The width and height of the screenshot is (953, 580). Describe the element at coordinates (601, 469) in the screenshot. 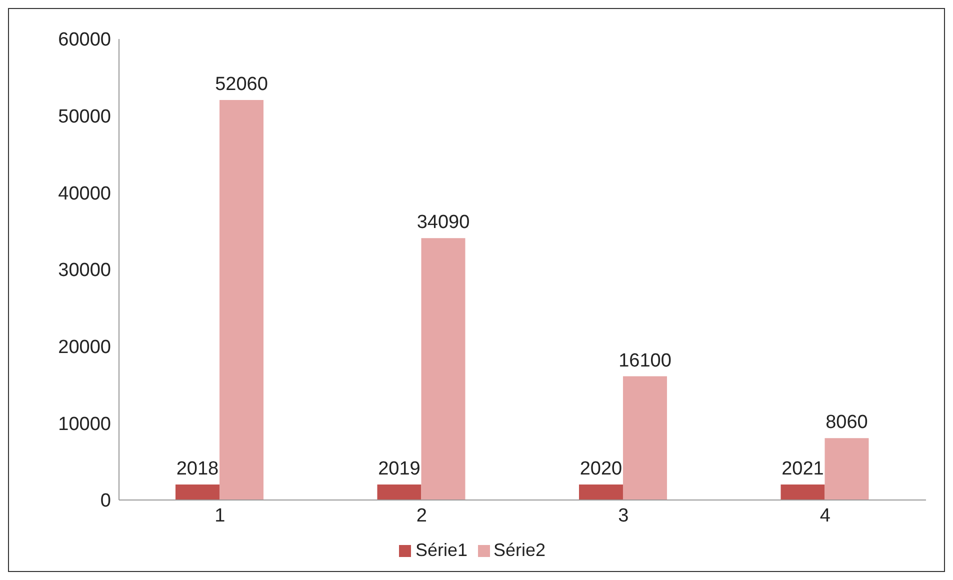

I see `data-label: 2020` at that location.